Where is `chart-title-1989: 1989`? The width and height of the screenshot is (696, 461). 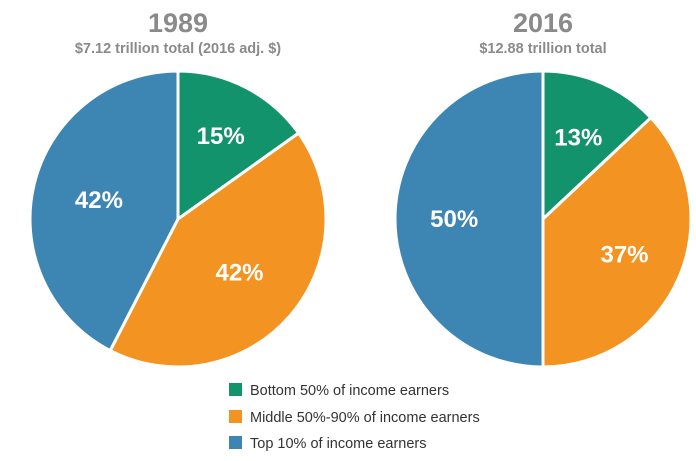 chart-title-1989: 1989 is located at coordinates (178, 23).